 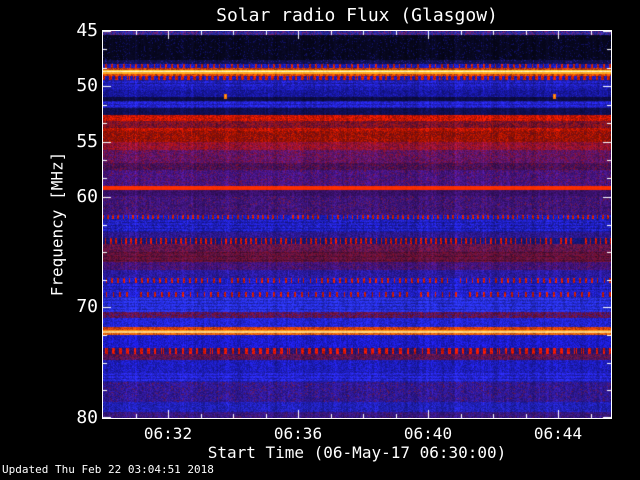 What do you see at coordinates (558, 433) in the screenshot?
I see `x-tick-label: 06:44` at bounding box center [558, 433].